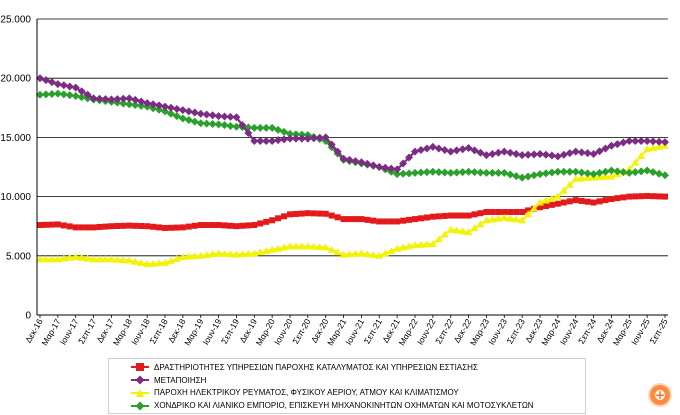 The height and width of the screenshot is (415, 680). What do you see at coordinates (587, 331) in the screenshot?
I see `x-tick-label: Σεπ-24` at bounding box center [587, 331].